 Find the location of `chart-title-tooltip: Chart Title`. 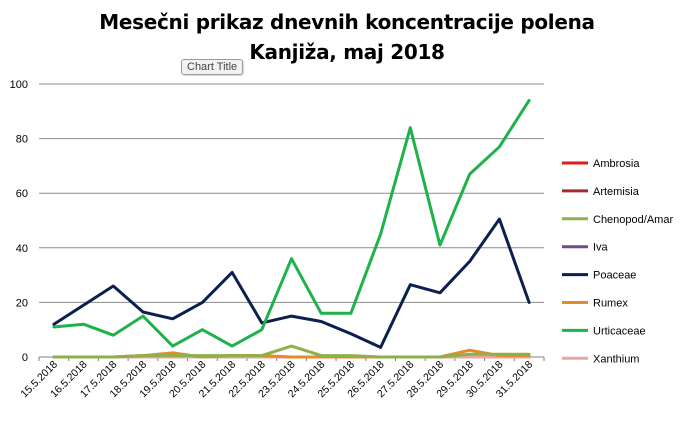

chart-title-tooltip: Chart Title is located at coordinates (212, 67).